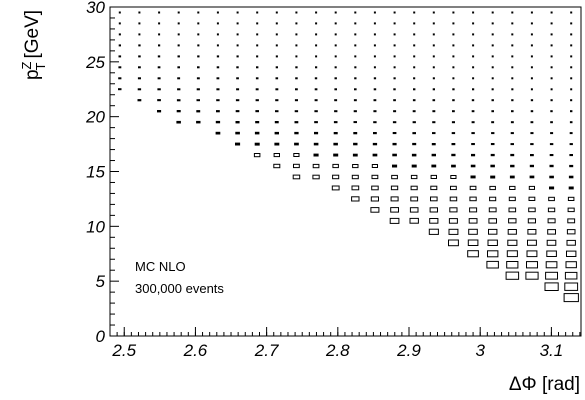 This screenshot has width=585, height=400. Describe the element at coordinates (179, 288) in the screenshot. I see `annotation-events: 300,000 events` at that location.